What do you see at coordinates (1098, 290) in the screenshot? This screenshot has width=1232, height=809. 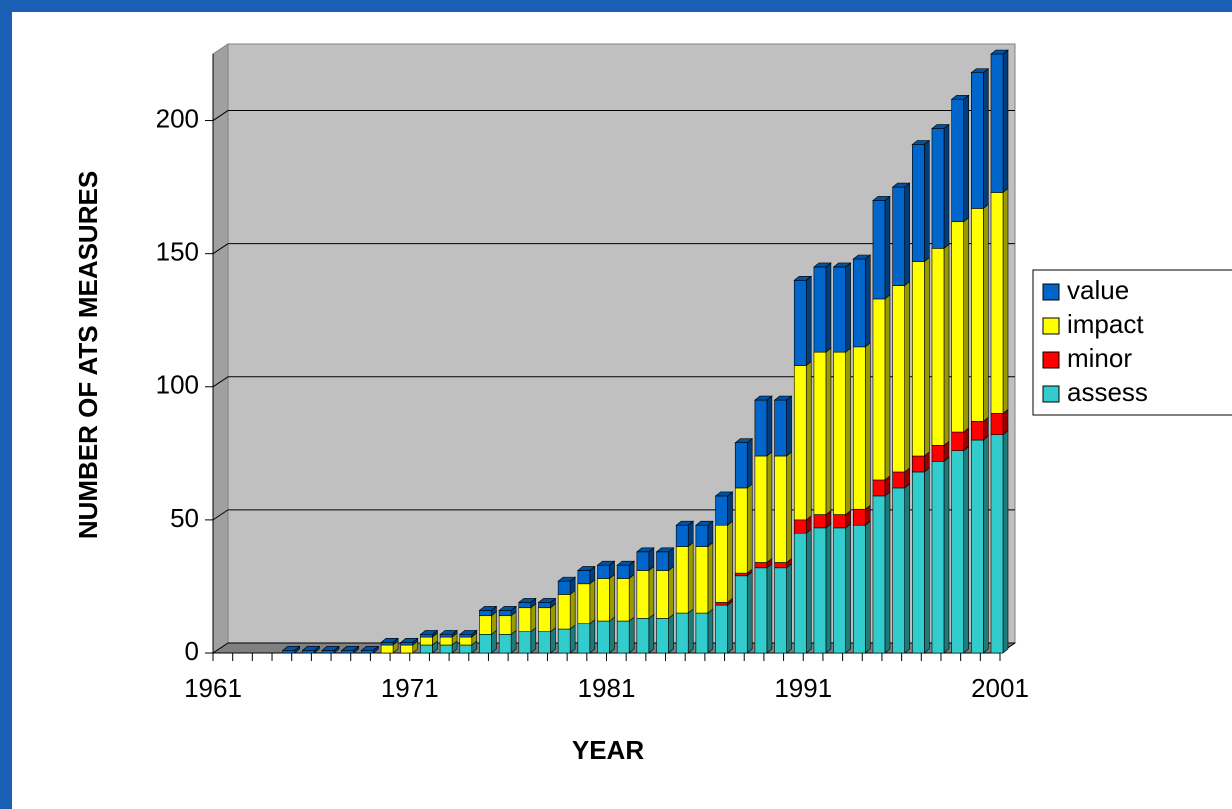 I see `legend-label: value` at bounding box center [1098, 290].